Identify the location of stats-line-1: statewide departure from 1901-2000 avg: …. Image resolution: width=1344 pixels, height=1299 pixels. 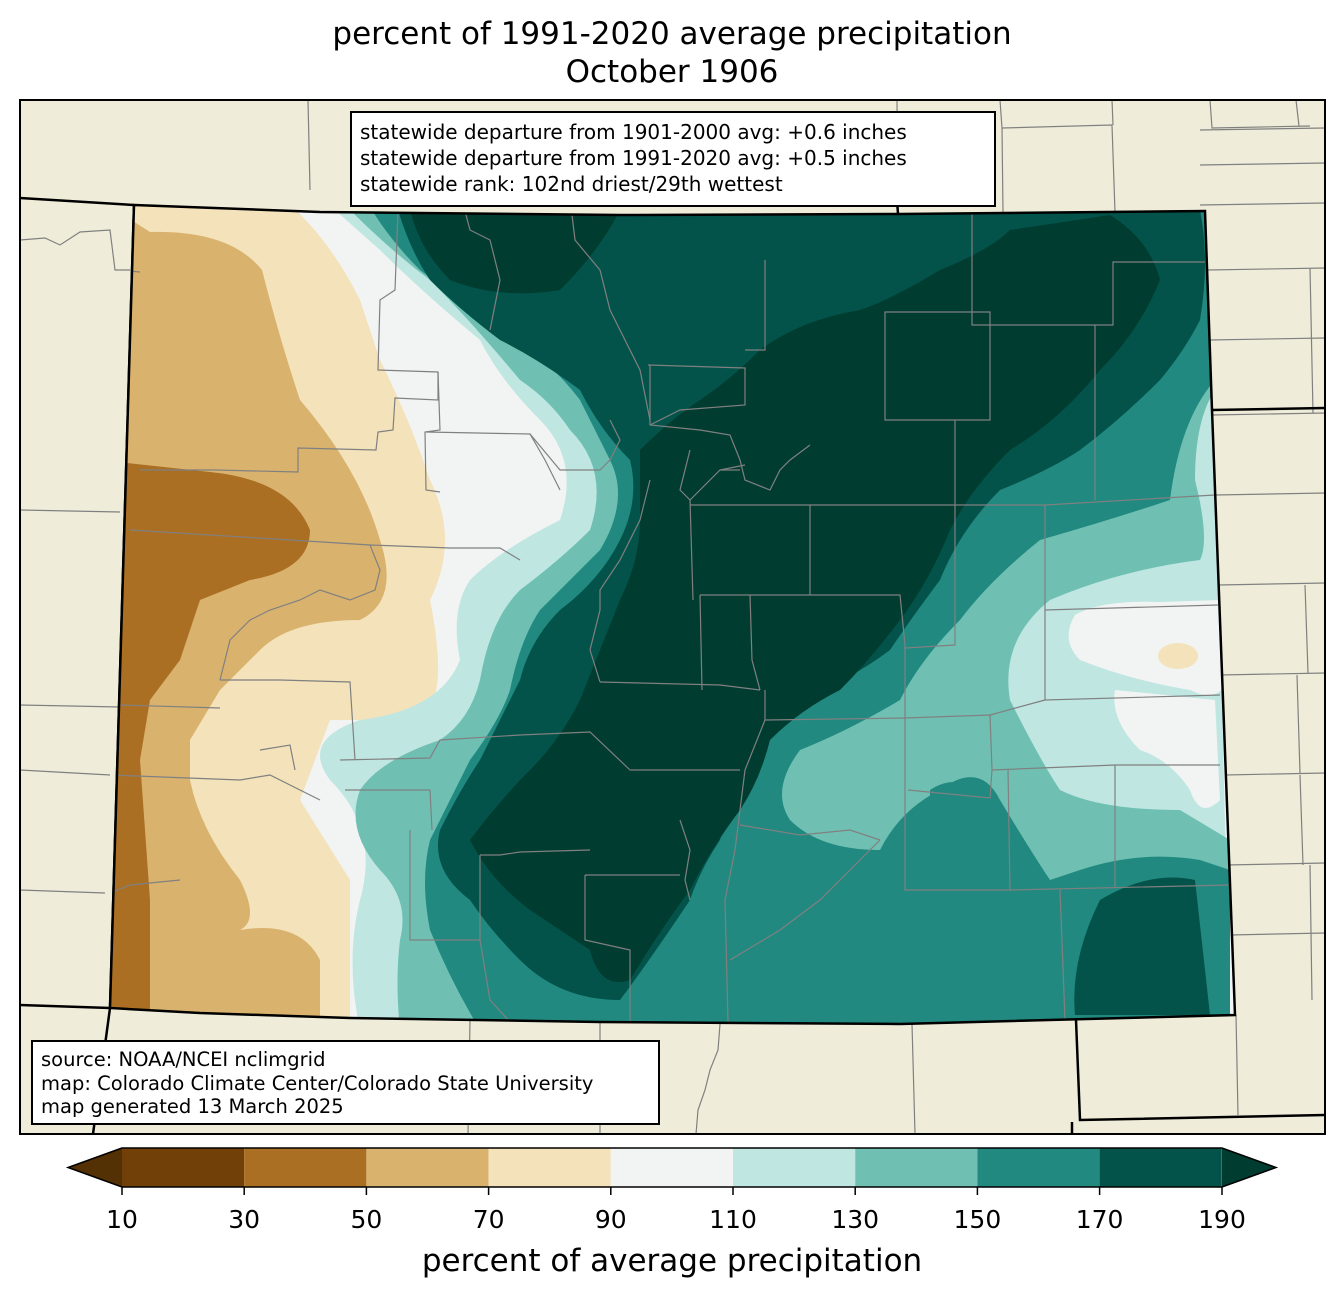
(633, 132).